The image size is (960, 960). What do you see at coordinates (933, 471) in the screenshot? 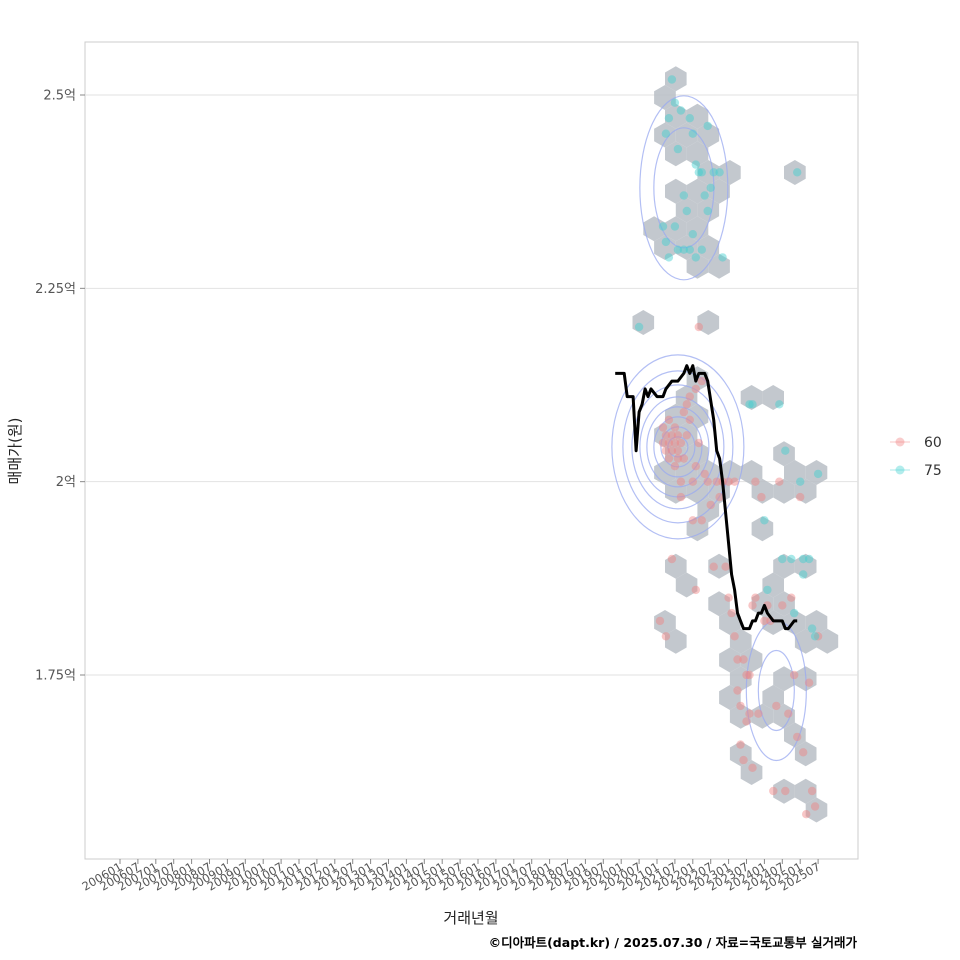
I see `legend-label-75: 75` at bounding box center [933, 471].